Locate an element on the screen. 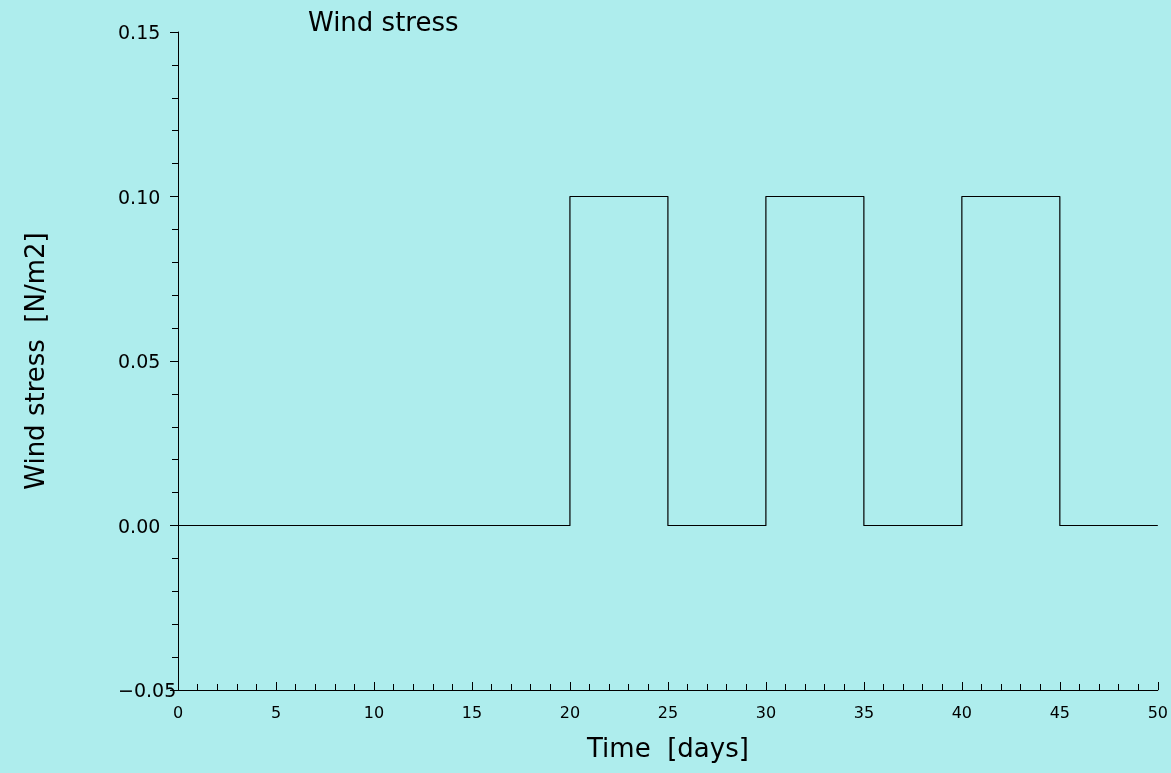 The image size is (1171, 773). y-tick-label: 0.00 is located at coordinates (139, 525).